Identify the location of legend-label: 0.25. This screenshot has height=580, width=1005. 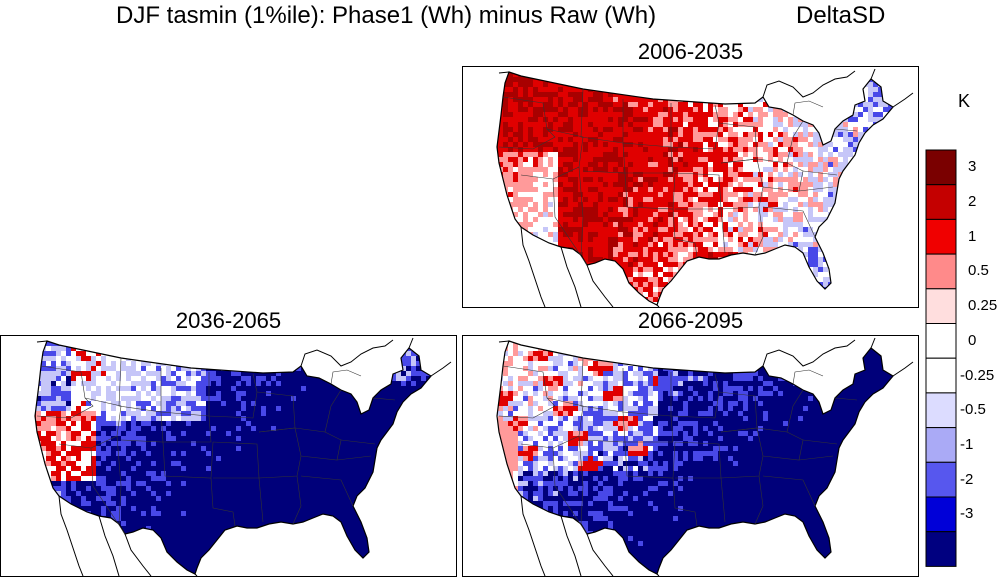
(983, 306).